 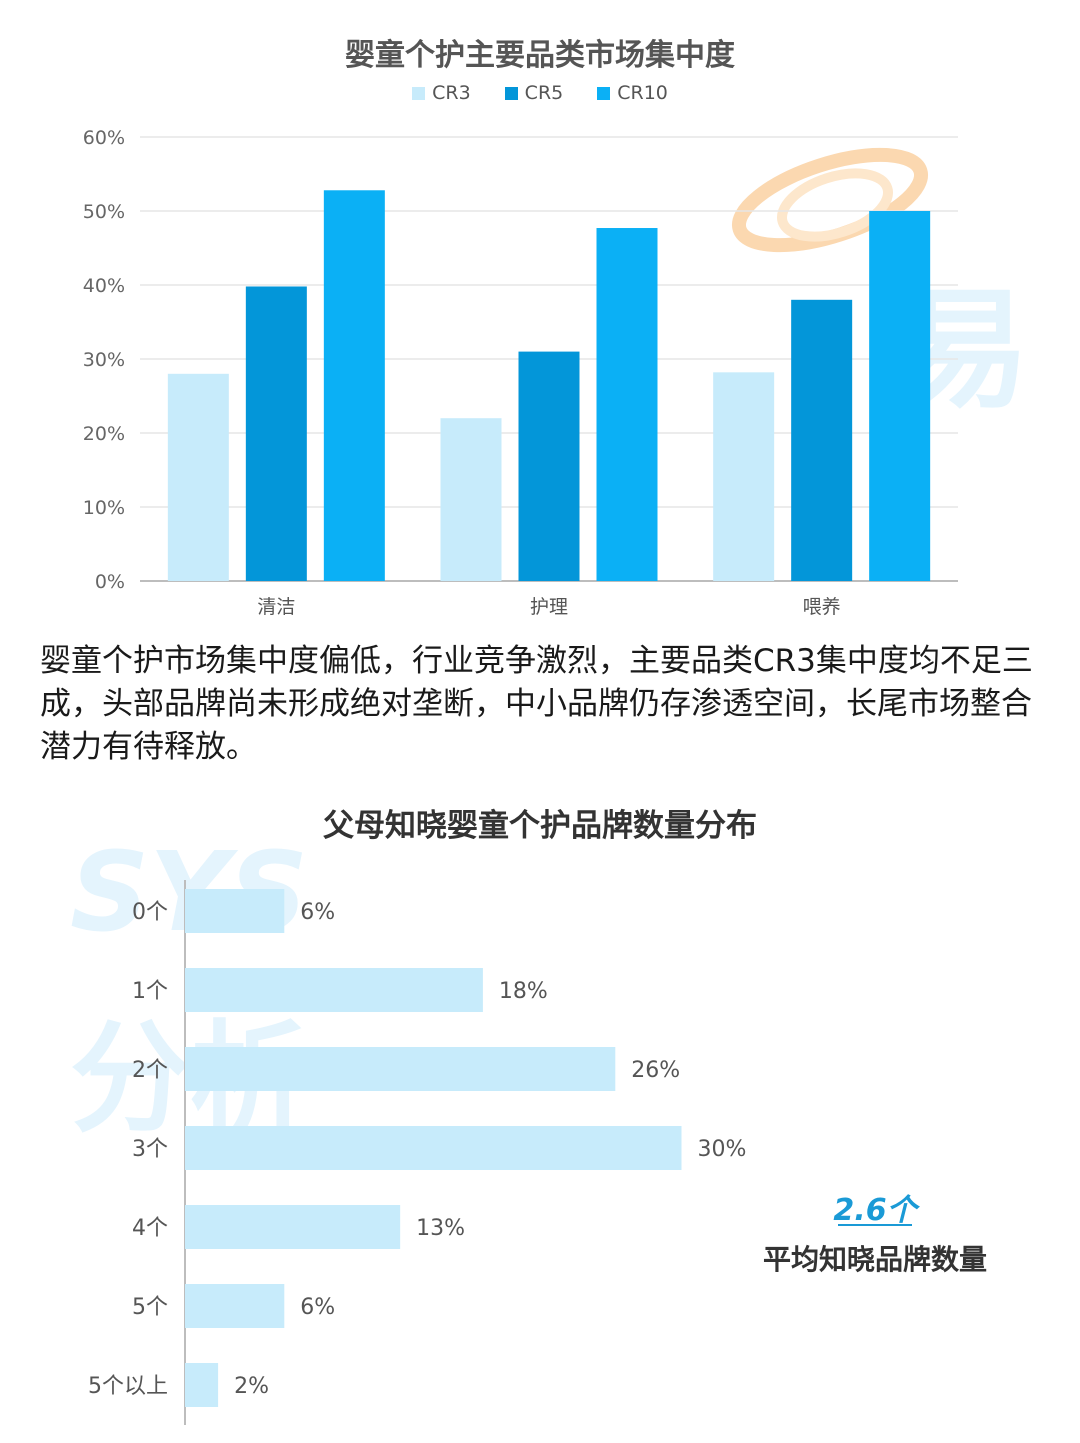 What do you see at coordinates (104, 508) in the screenshot?
I see `y-tick-label: 10%` at bounding box center [104, 508].